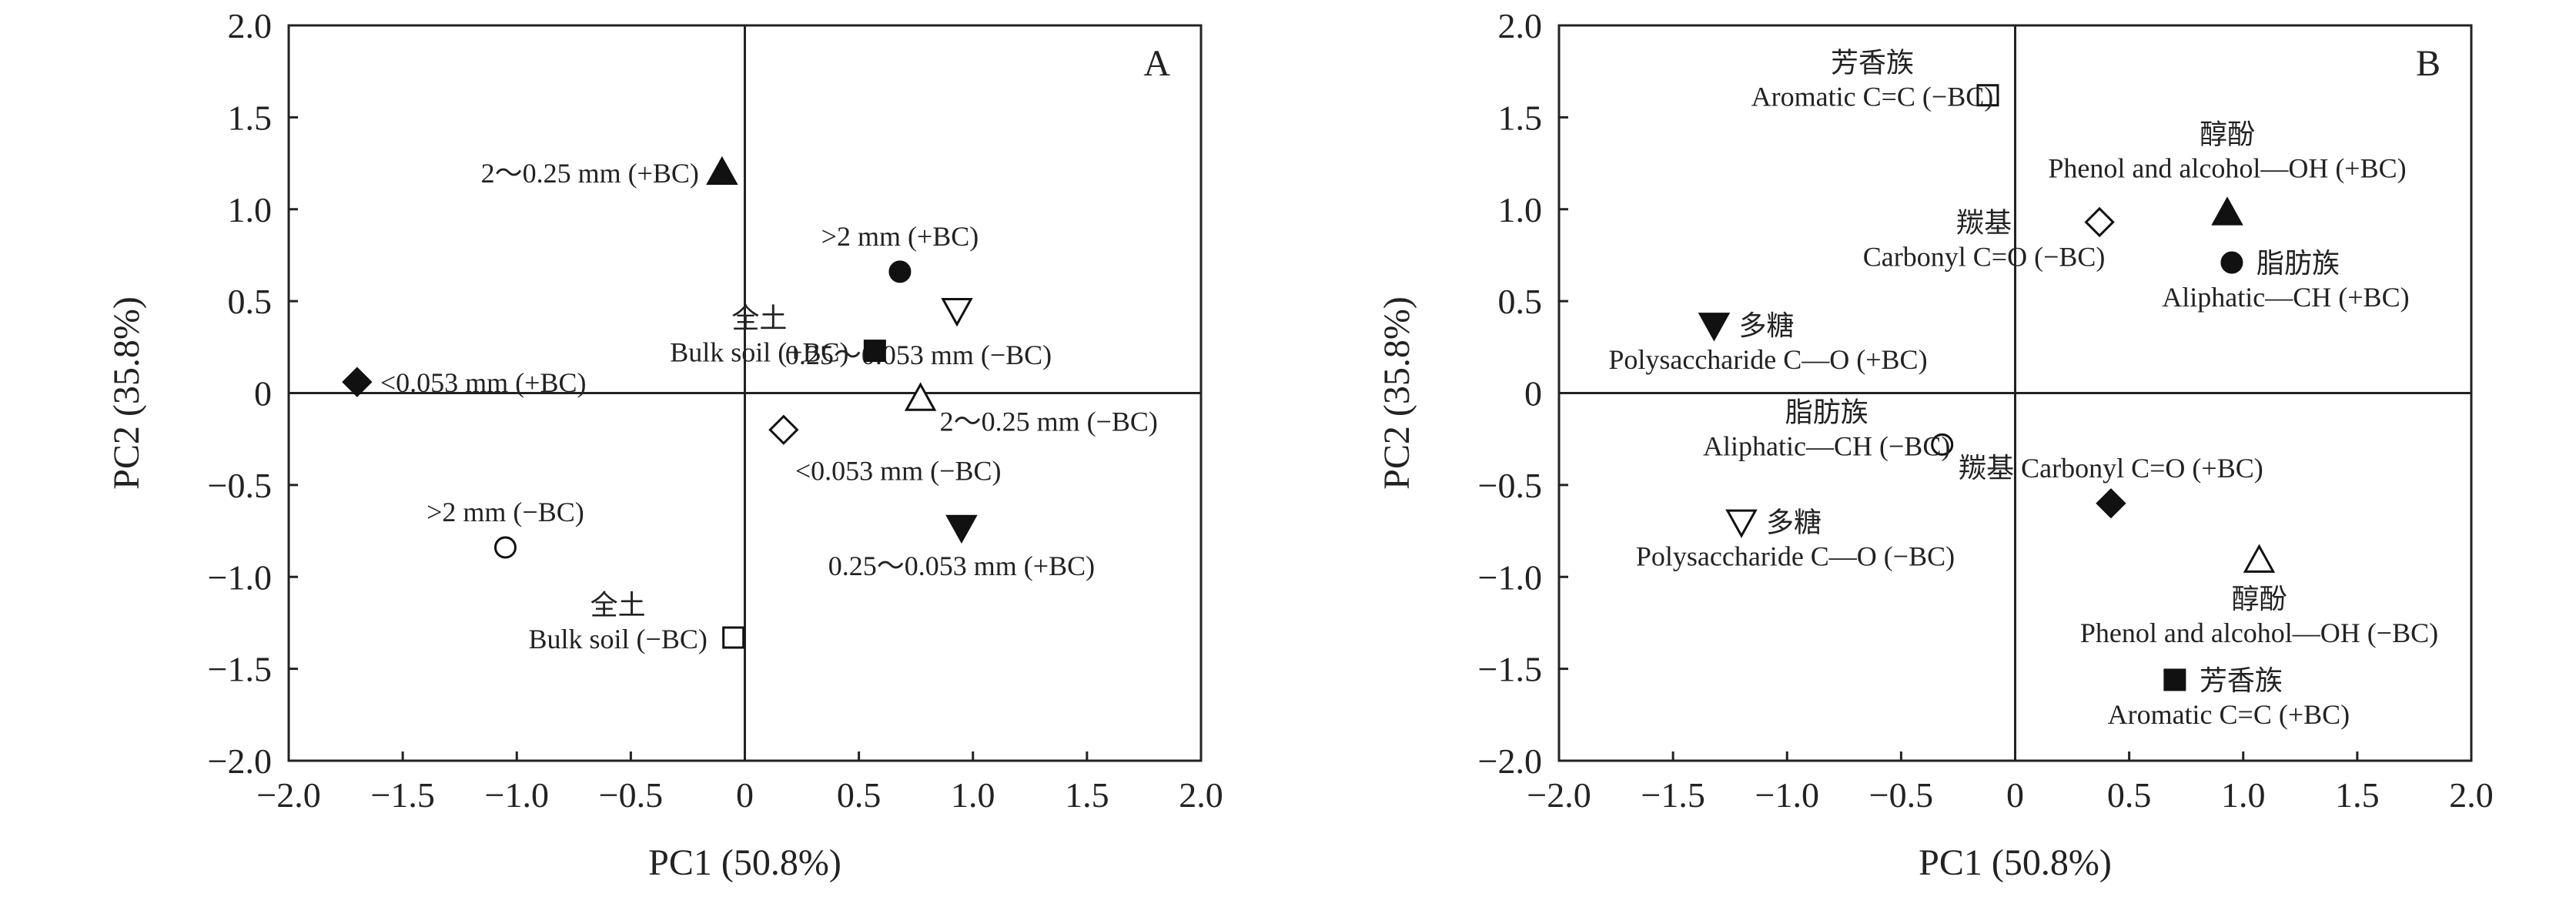 Image resolution: width=2576 pixels, height=897 pixels. What do you see at coordinates (1826, 445) in the screenshot?
I see `point-label-line2: Aliphatic—CH (−BC)` at bounding box center [1826, 445].